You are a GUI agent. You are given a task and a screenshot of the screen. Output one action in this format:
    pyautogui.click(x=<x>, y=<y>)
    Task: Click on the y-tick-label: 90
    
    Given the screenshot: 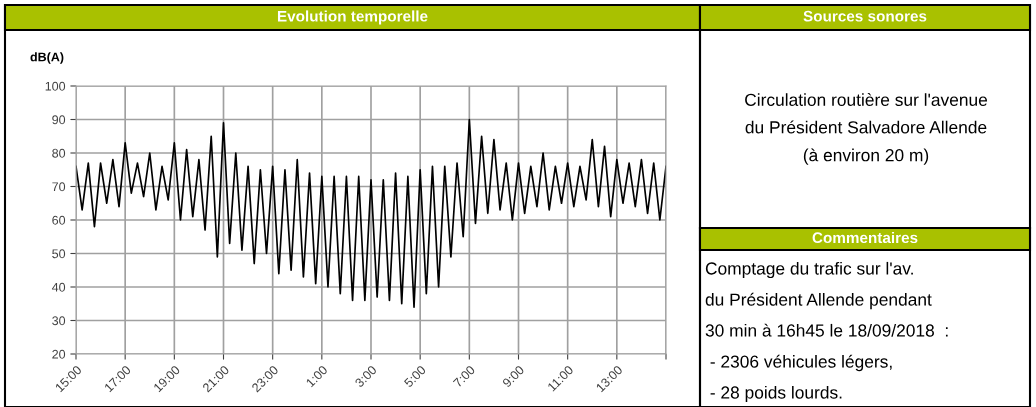 What is the action you would take?
    pyautogui.click(x=59, y=120)
    